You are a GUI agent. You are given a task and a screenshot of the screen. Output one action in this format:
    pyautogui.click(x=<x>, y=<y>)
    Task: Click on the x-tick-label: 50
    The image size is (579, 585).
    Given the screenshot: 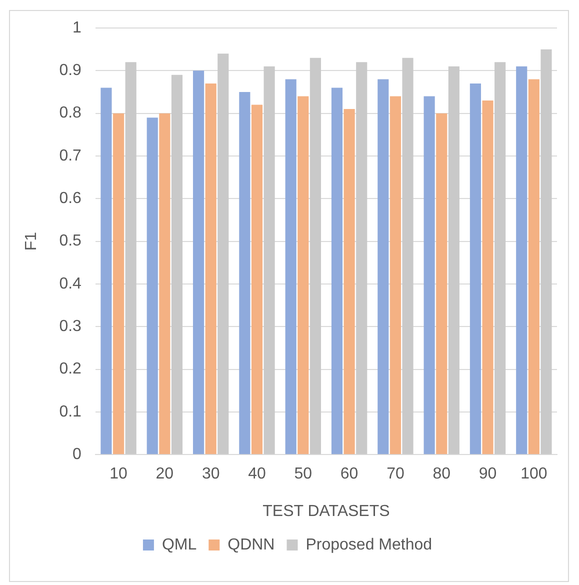 What is the action you would take?
    pyautogui.click(x=303, y=474)
    